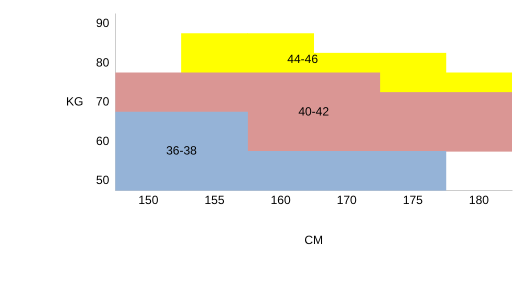  Describe the element at coordinates (479, 200) in the screenshot. I see `x-tick-label: 180` at that location.